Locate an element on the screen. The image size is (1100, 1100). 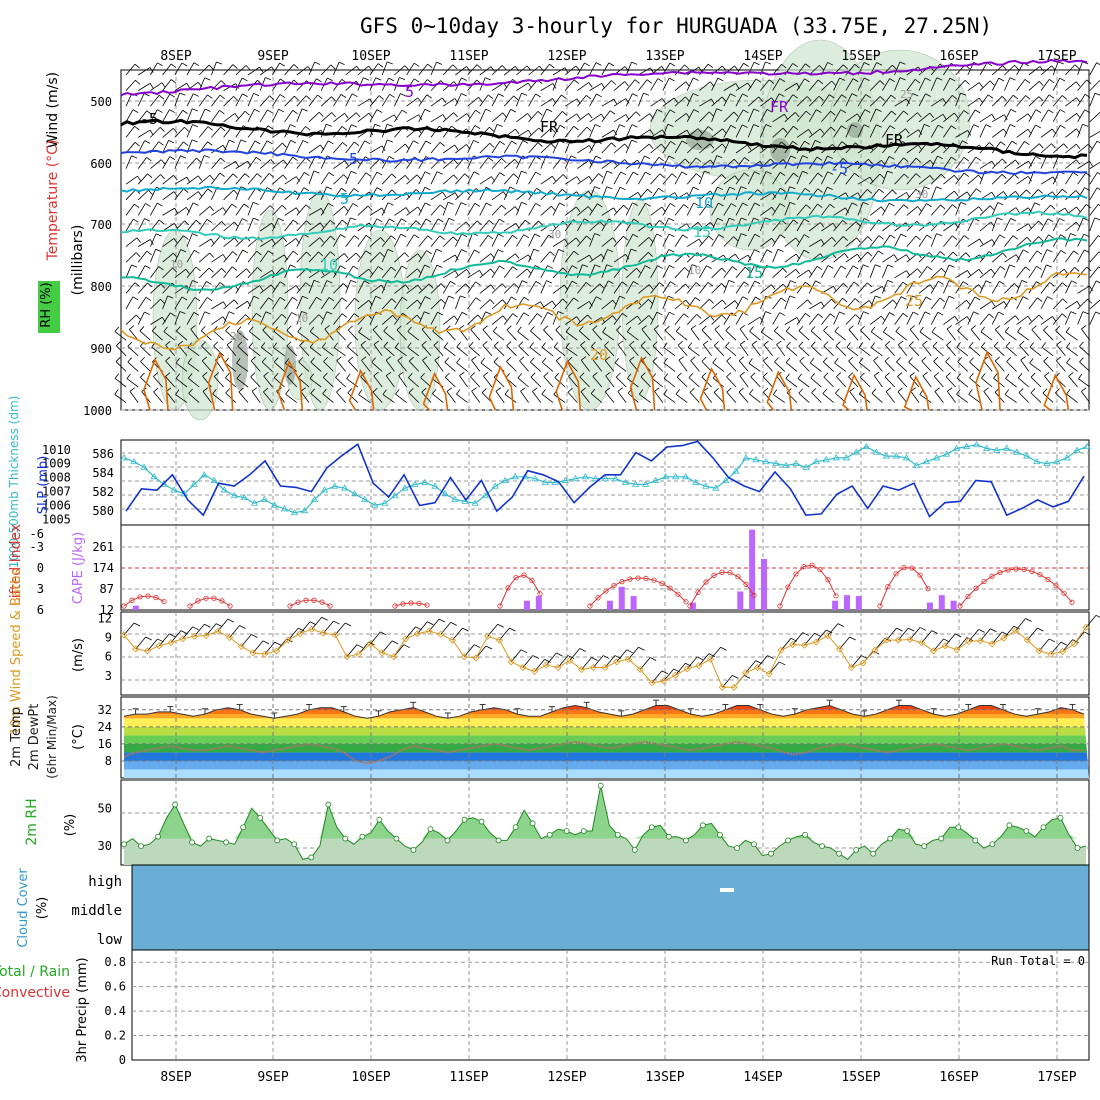
temp-band is located at coordinates (606, 716).